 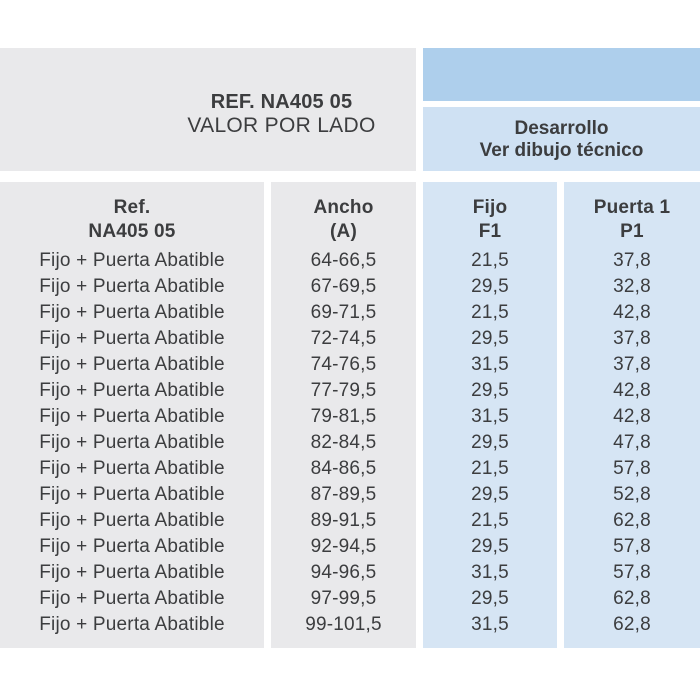 I want to click on table-cell: 32,8, so click(x=632, y=286).